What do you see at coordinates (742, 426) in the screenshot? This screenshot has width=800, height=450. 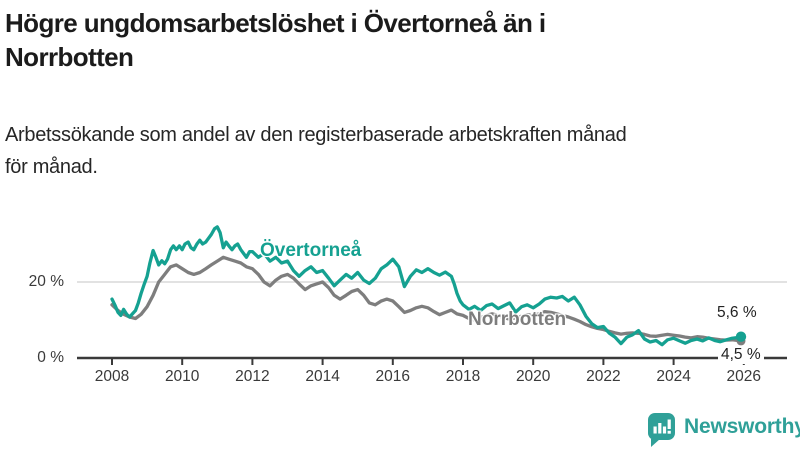 I see `newsworthy-wordmark: Newsworthy` at bounding box center [742, 426].